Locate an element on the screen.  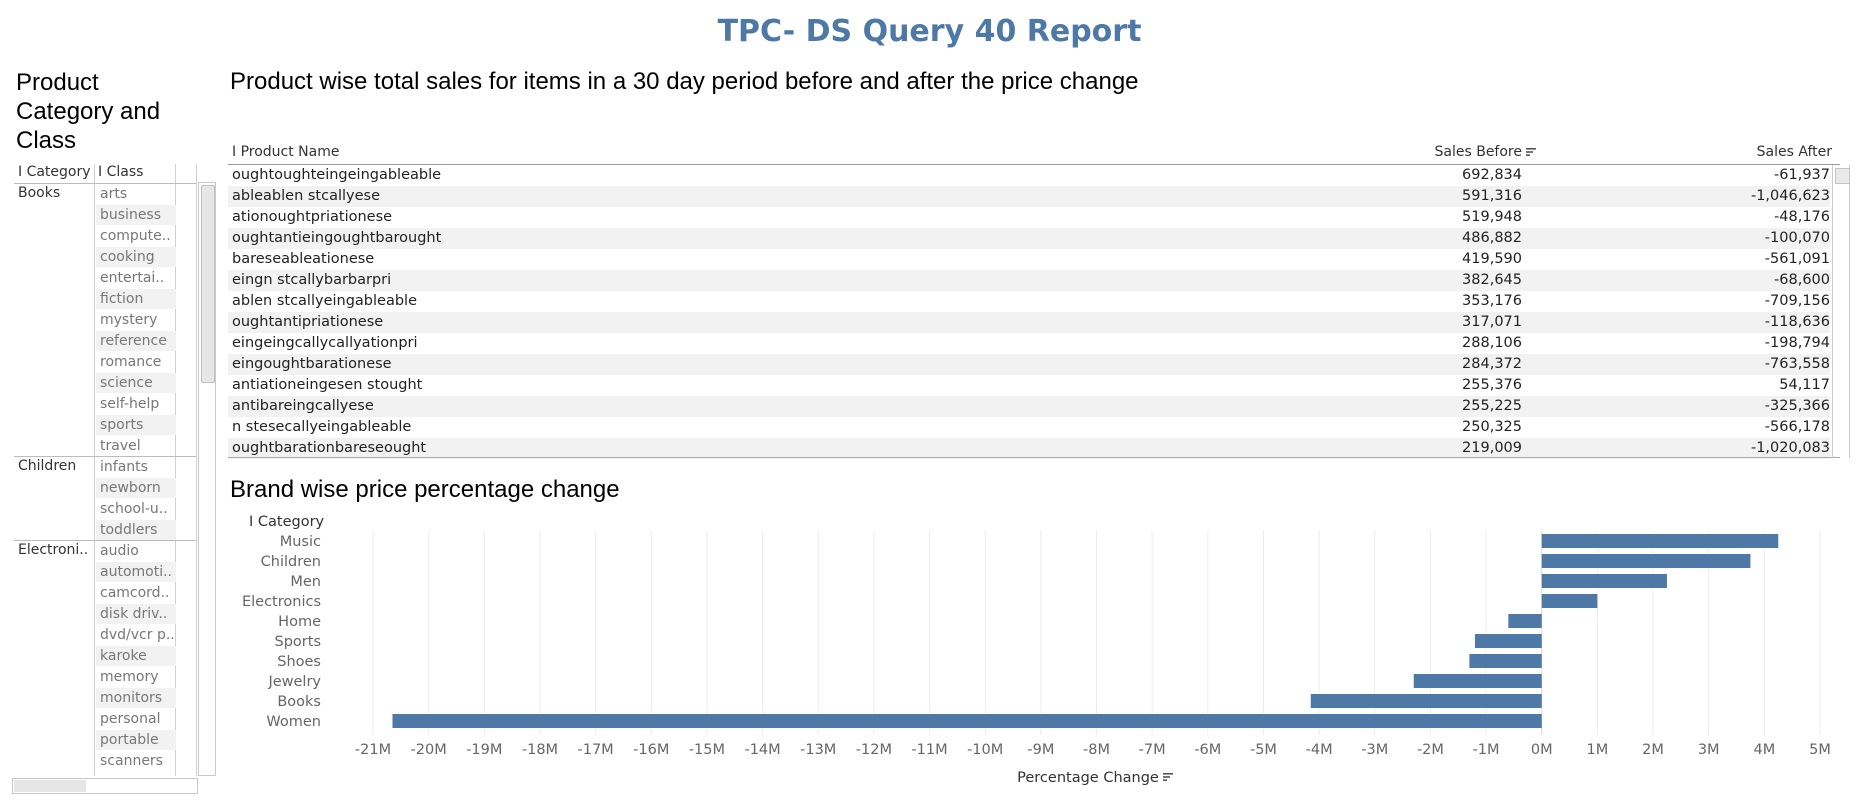
class-item: memory is located at coordinates (129, 677).